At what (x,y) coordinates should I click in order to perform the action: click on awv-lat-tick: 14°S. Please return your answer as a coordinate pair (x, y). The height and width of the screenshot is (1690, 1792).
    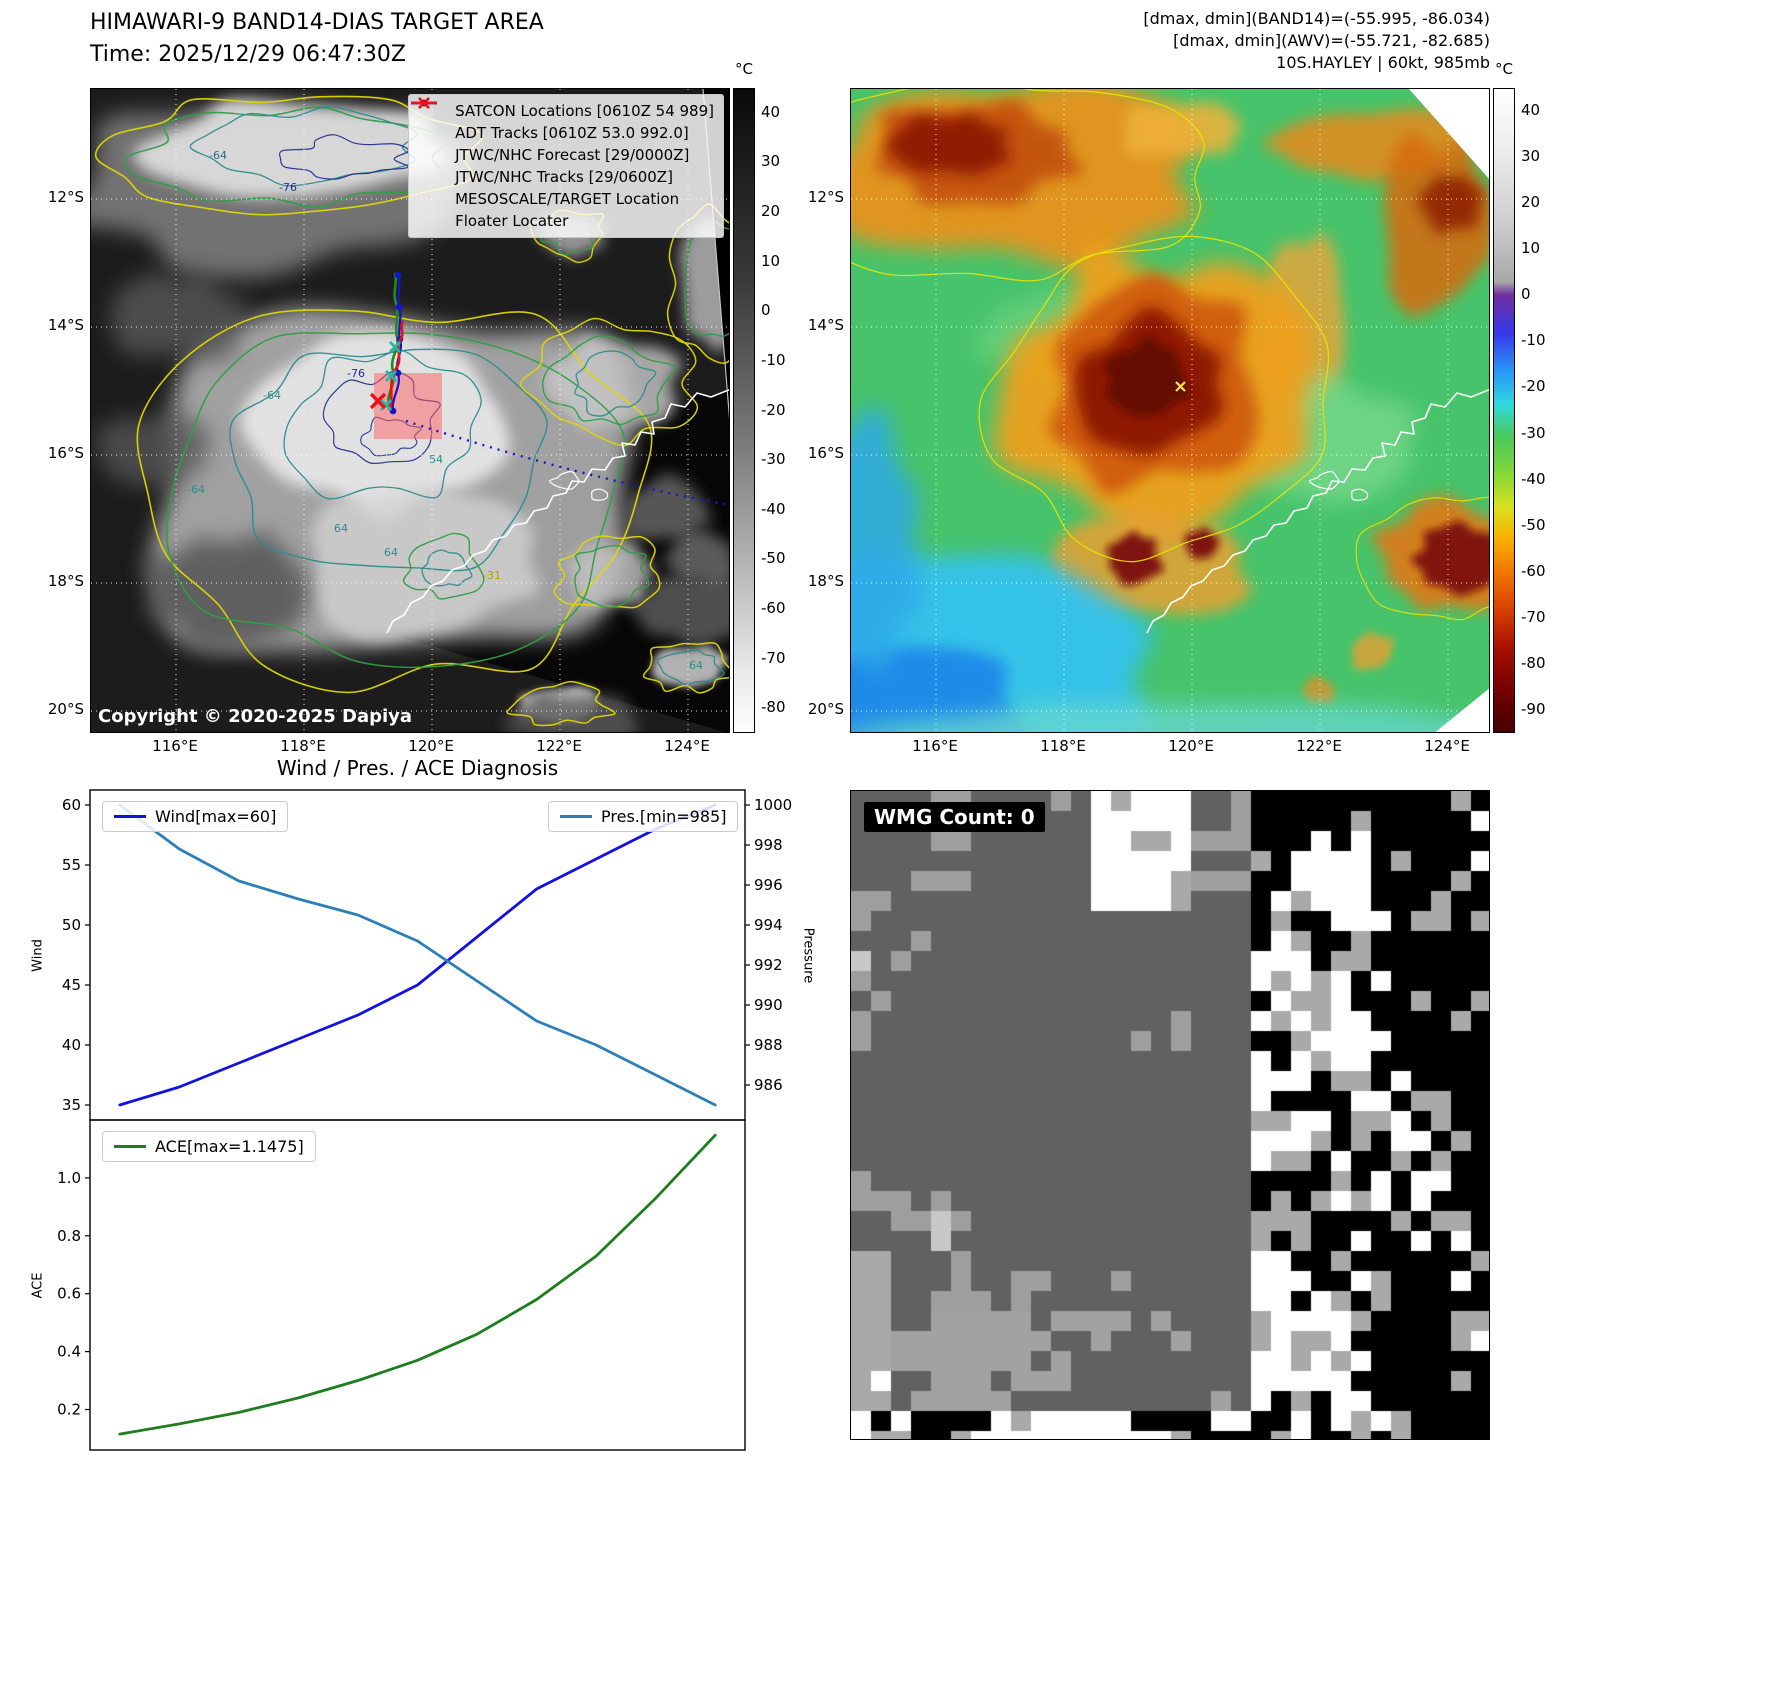
    Looking at the image, I should click on (825, 325).